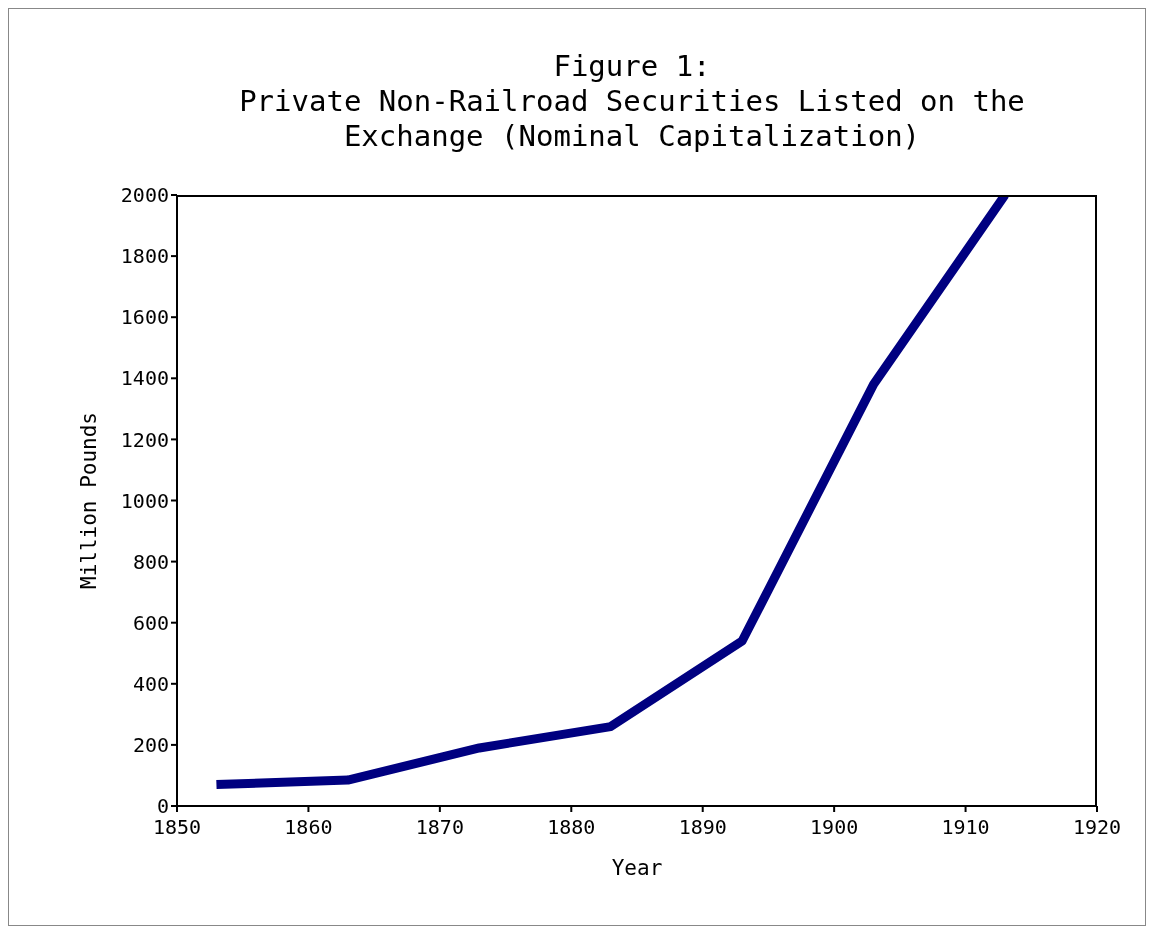  Describe the element at coordinates (144, 378) in the screenshot. I see `y-tick-label: 1400` at that location.